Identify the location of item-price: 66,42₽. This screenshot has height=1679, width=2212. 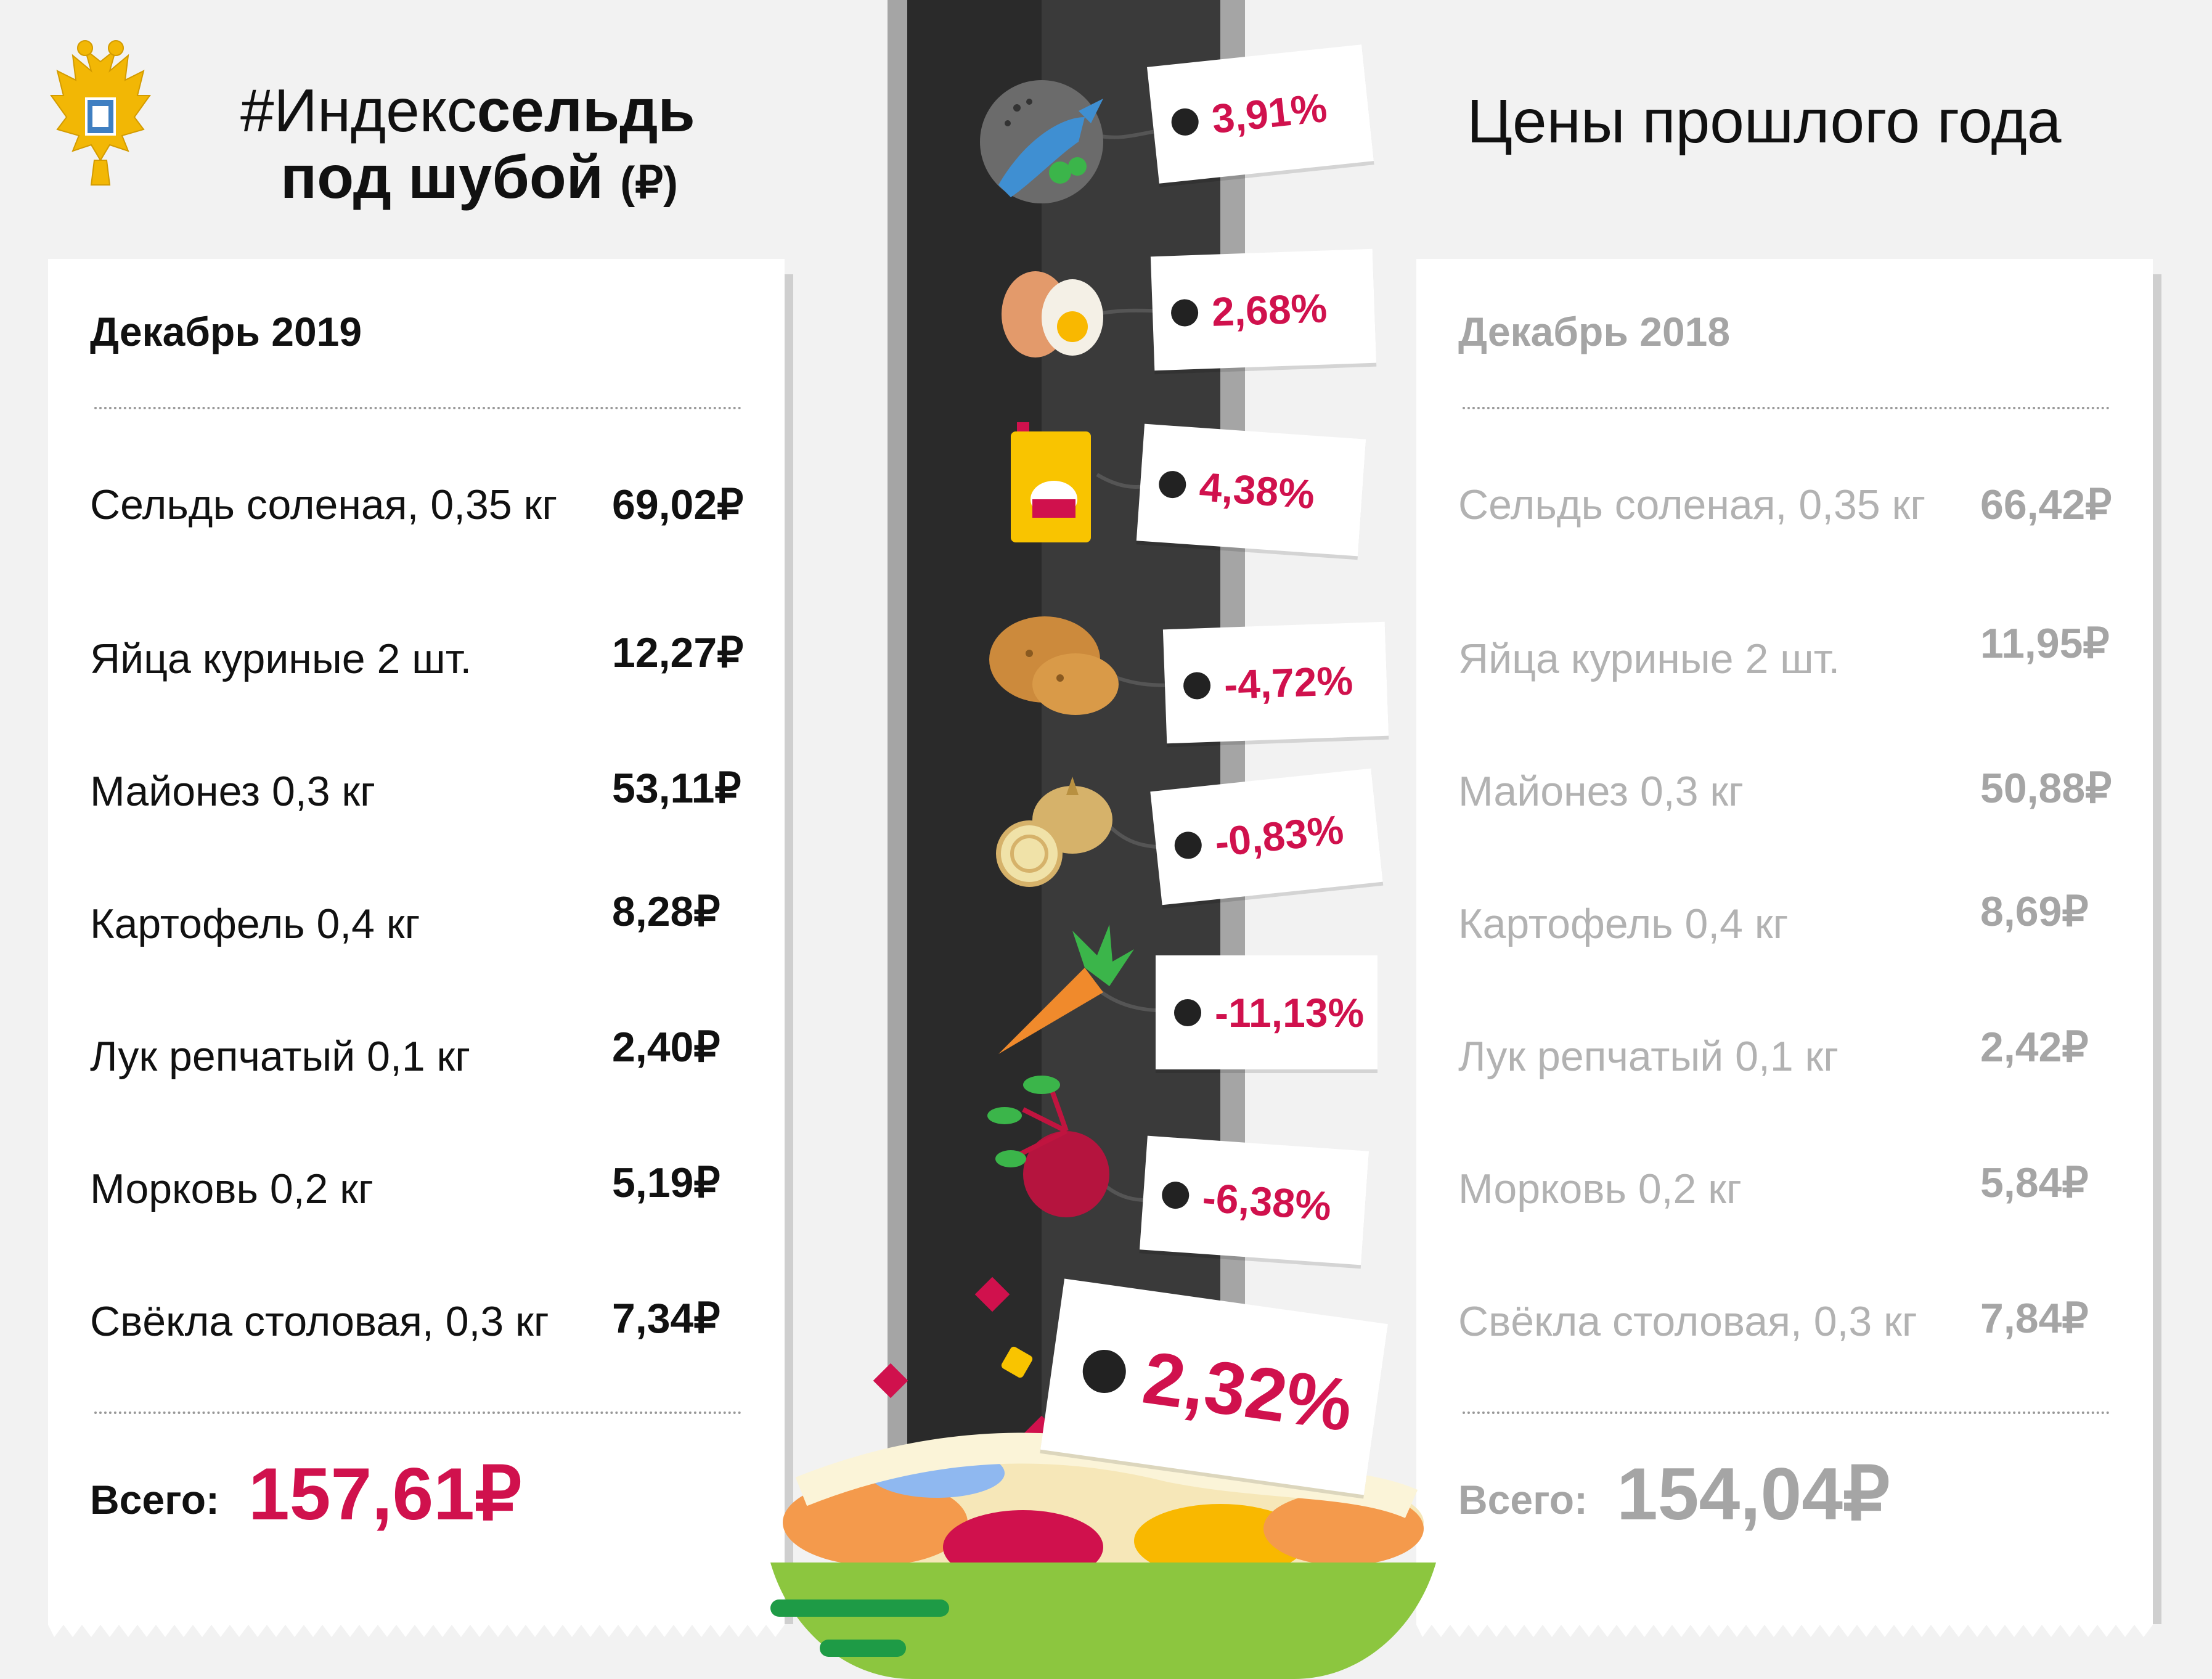
(2046, 504).